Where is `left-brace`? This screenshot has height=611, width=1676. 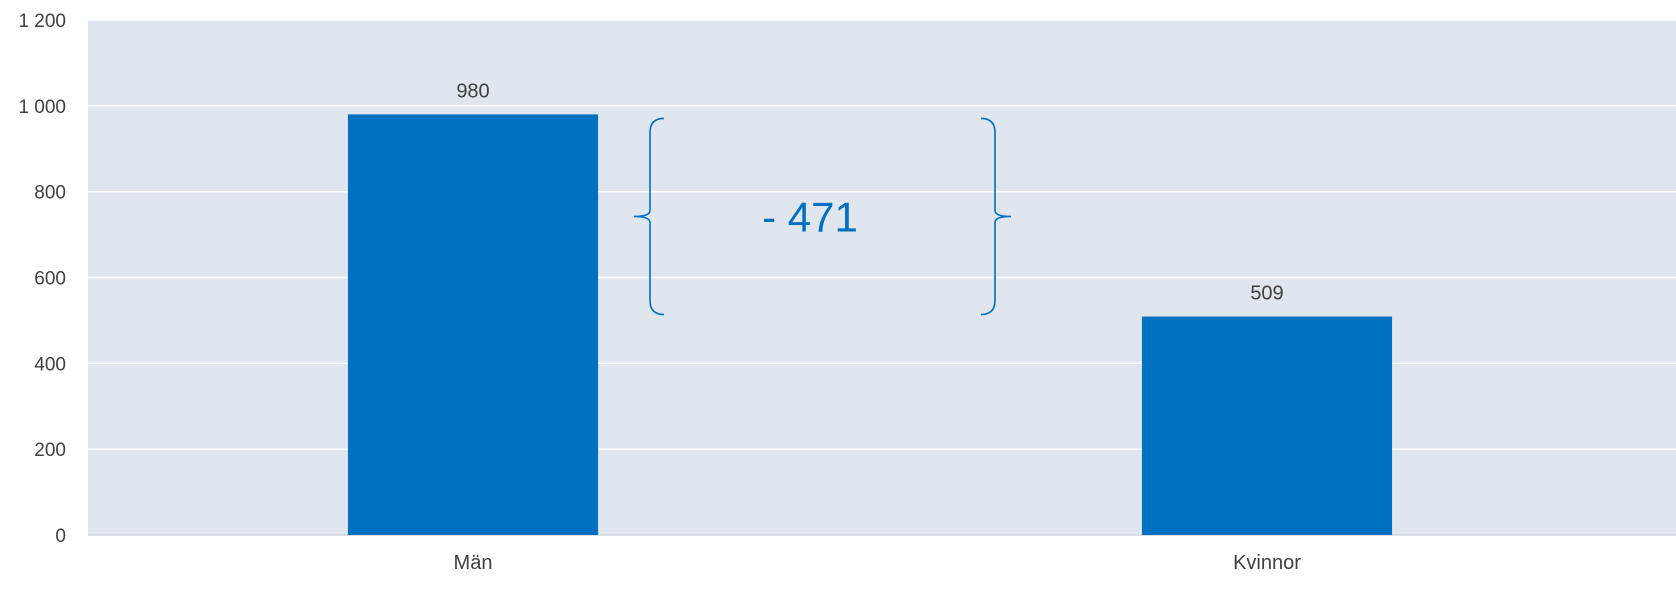 left-brace is located at coordinates (649, 216).